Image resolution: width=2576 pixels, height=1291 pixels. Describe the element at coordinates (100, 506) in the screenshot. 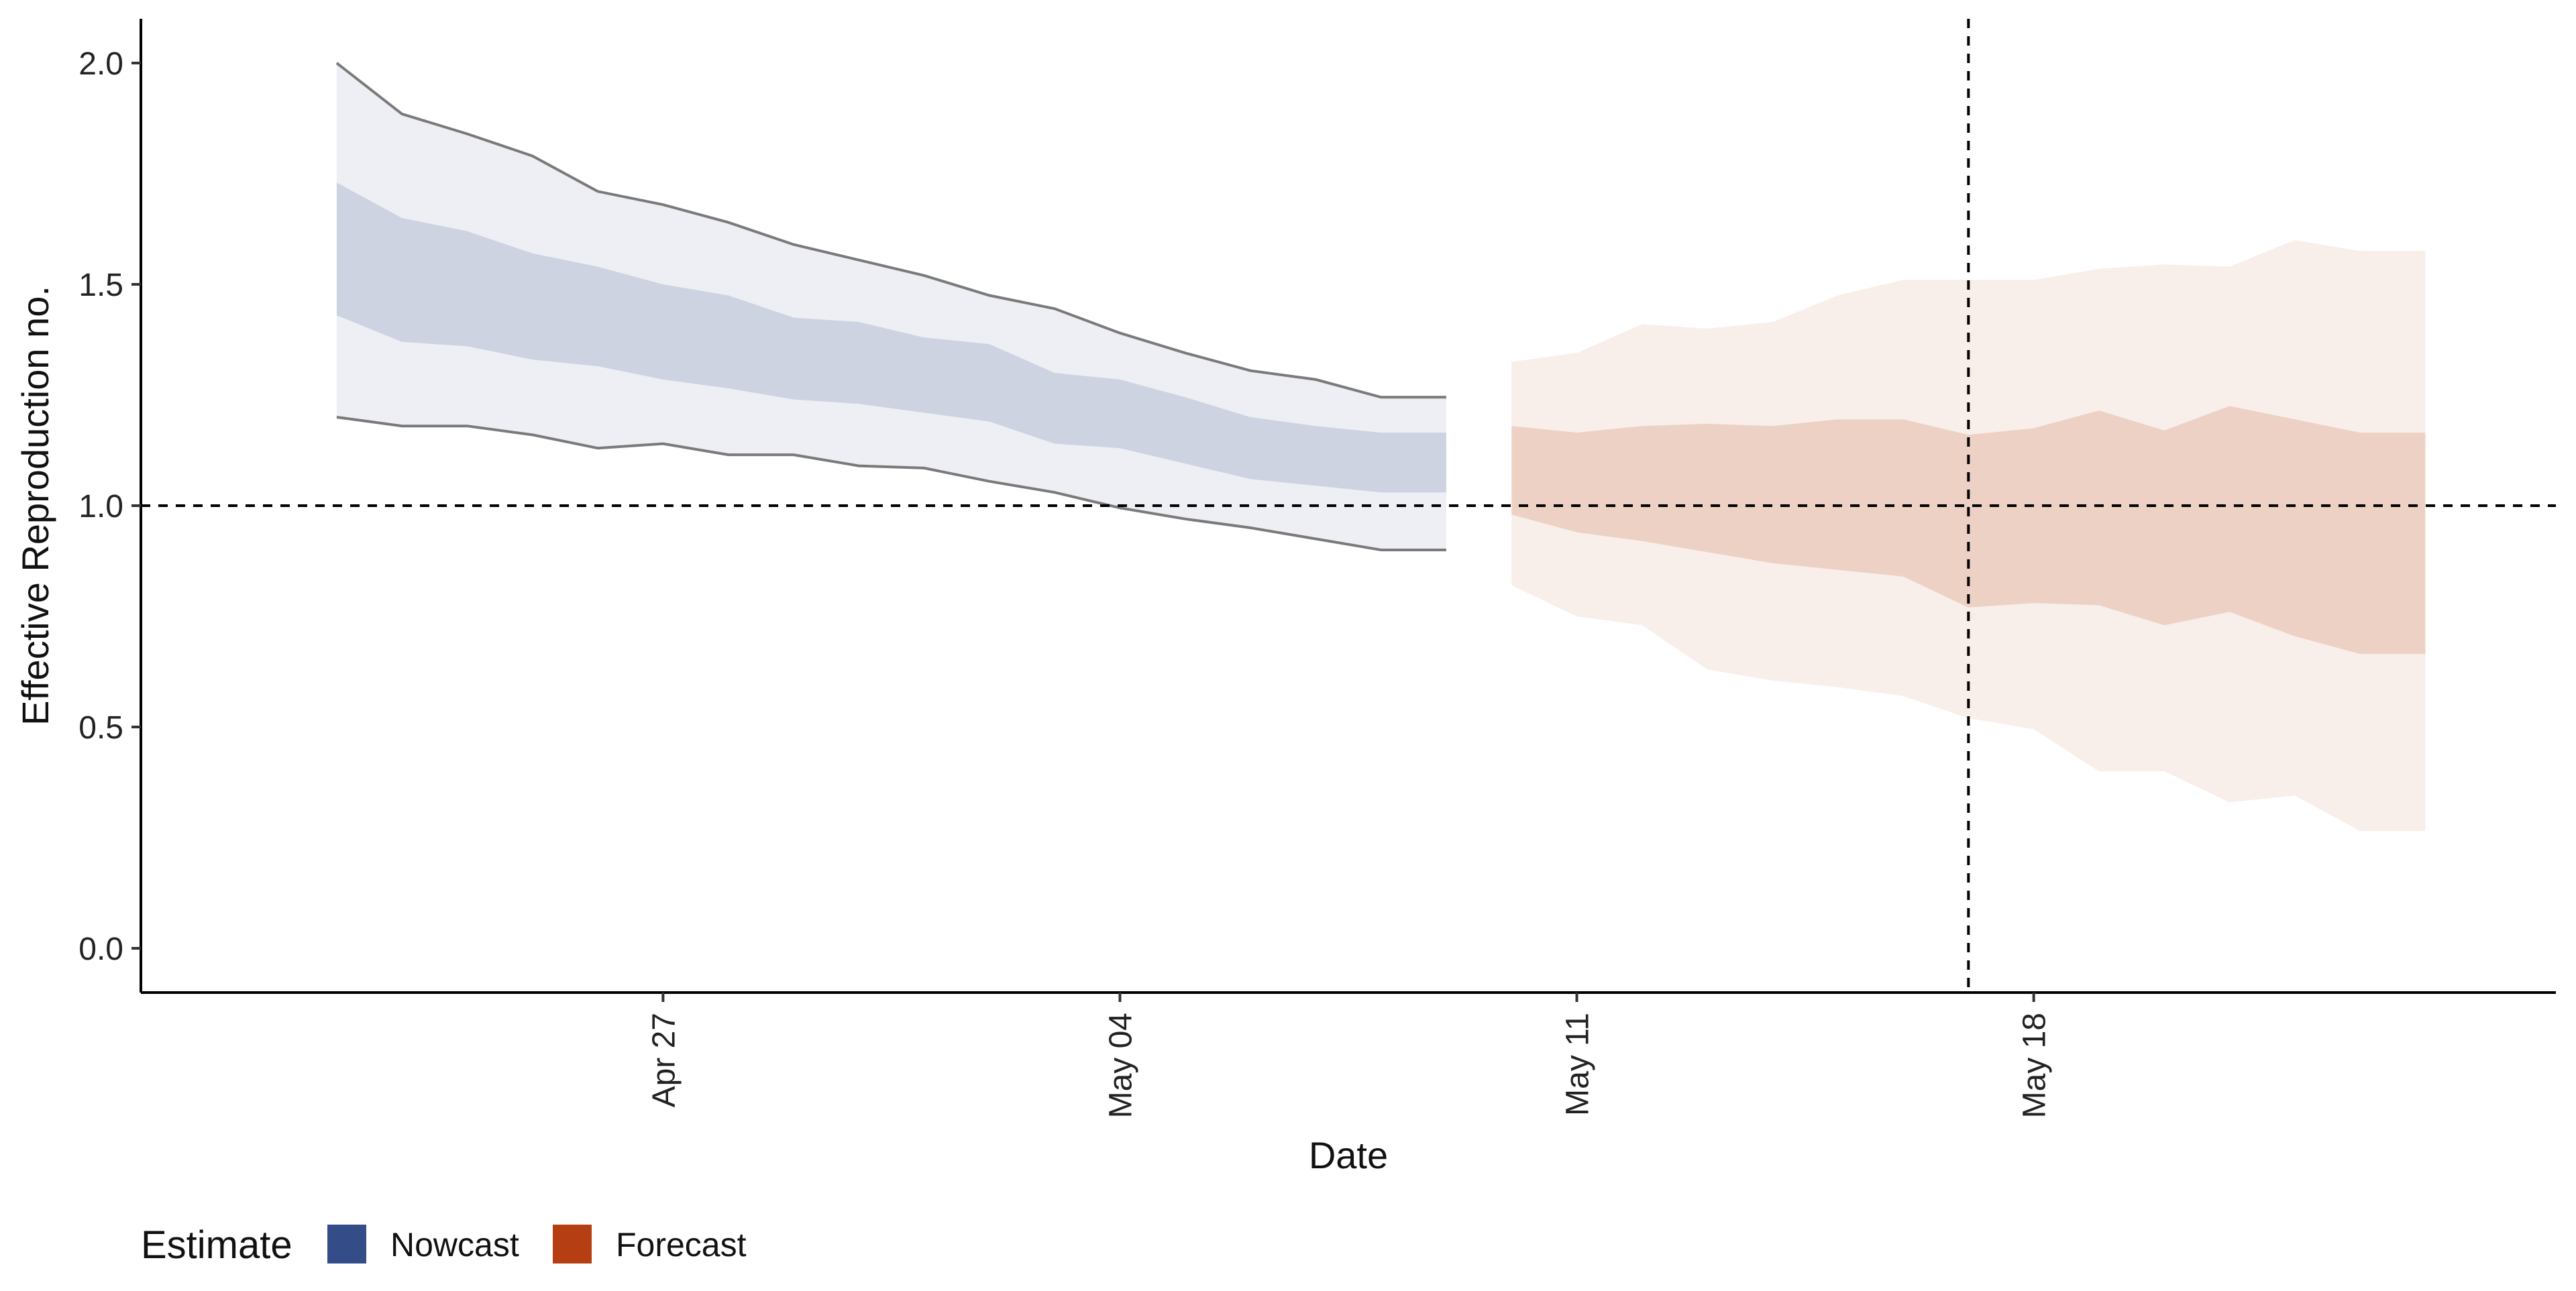

I see `y-tick-label: 1.0` at that location.